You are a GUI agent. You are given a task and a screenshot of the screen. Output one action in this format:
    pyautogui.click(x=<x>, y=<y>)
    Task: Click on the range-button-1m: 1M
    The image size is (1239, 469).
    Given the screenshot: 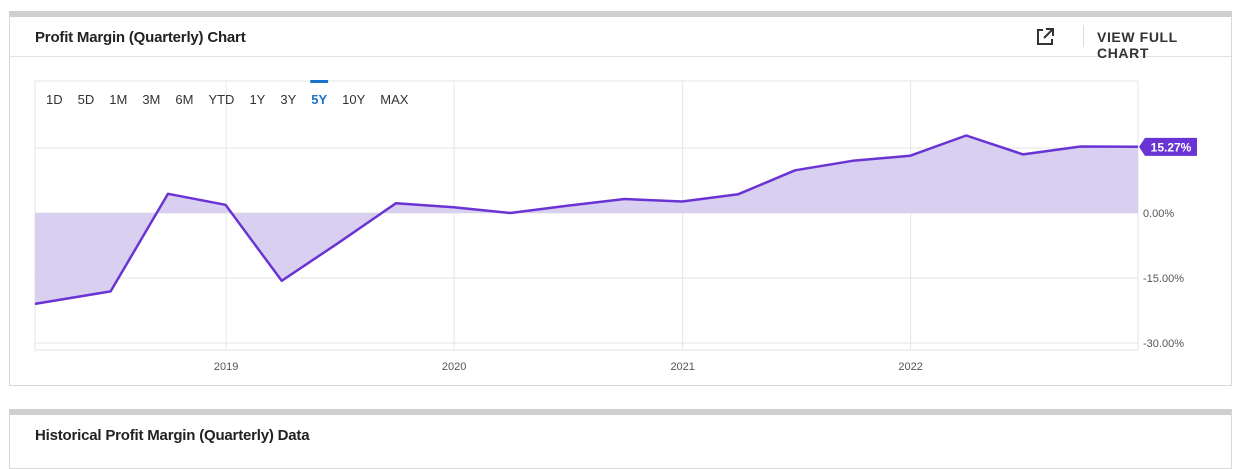 What is the action you would take?
    pyautogui.click(x=118, y=99)
    